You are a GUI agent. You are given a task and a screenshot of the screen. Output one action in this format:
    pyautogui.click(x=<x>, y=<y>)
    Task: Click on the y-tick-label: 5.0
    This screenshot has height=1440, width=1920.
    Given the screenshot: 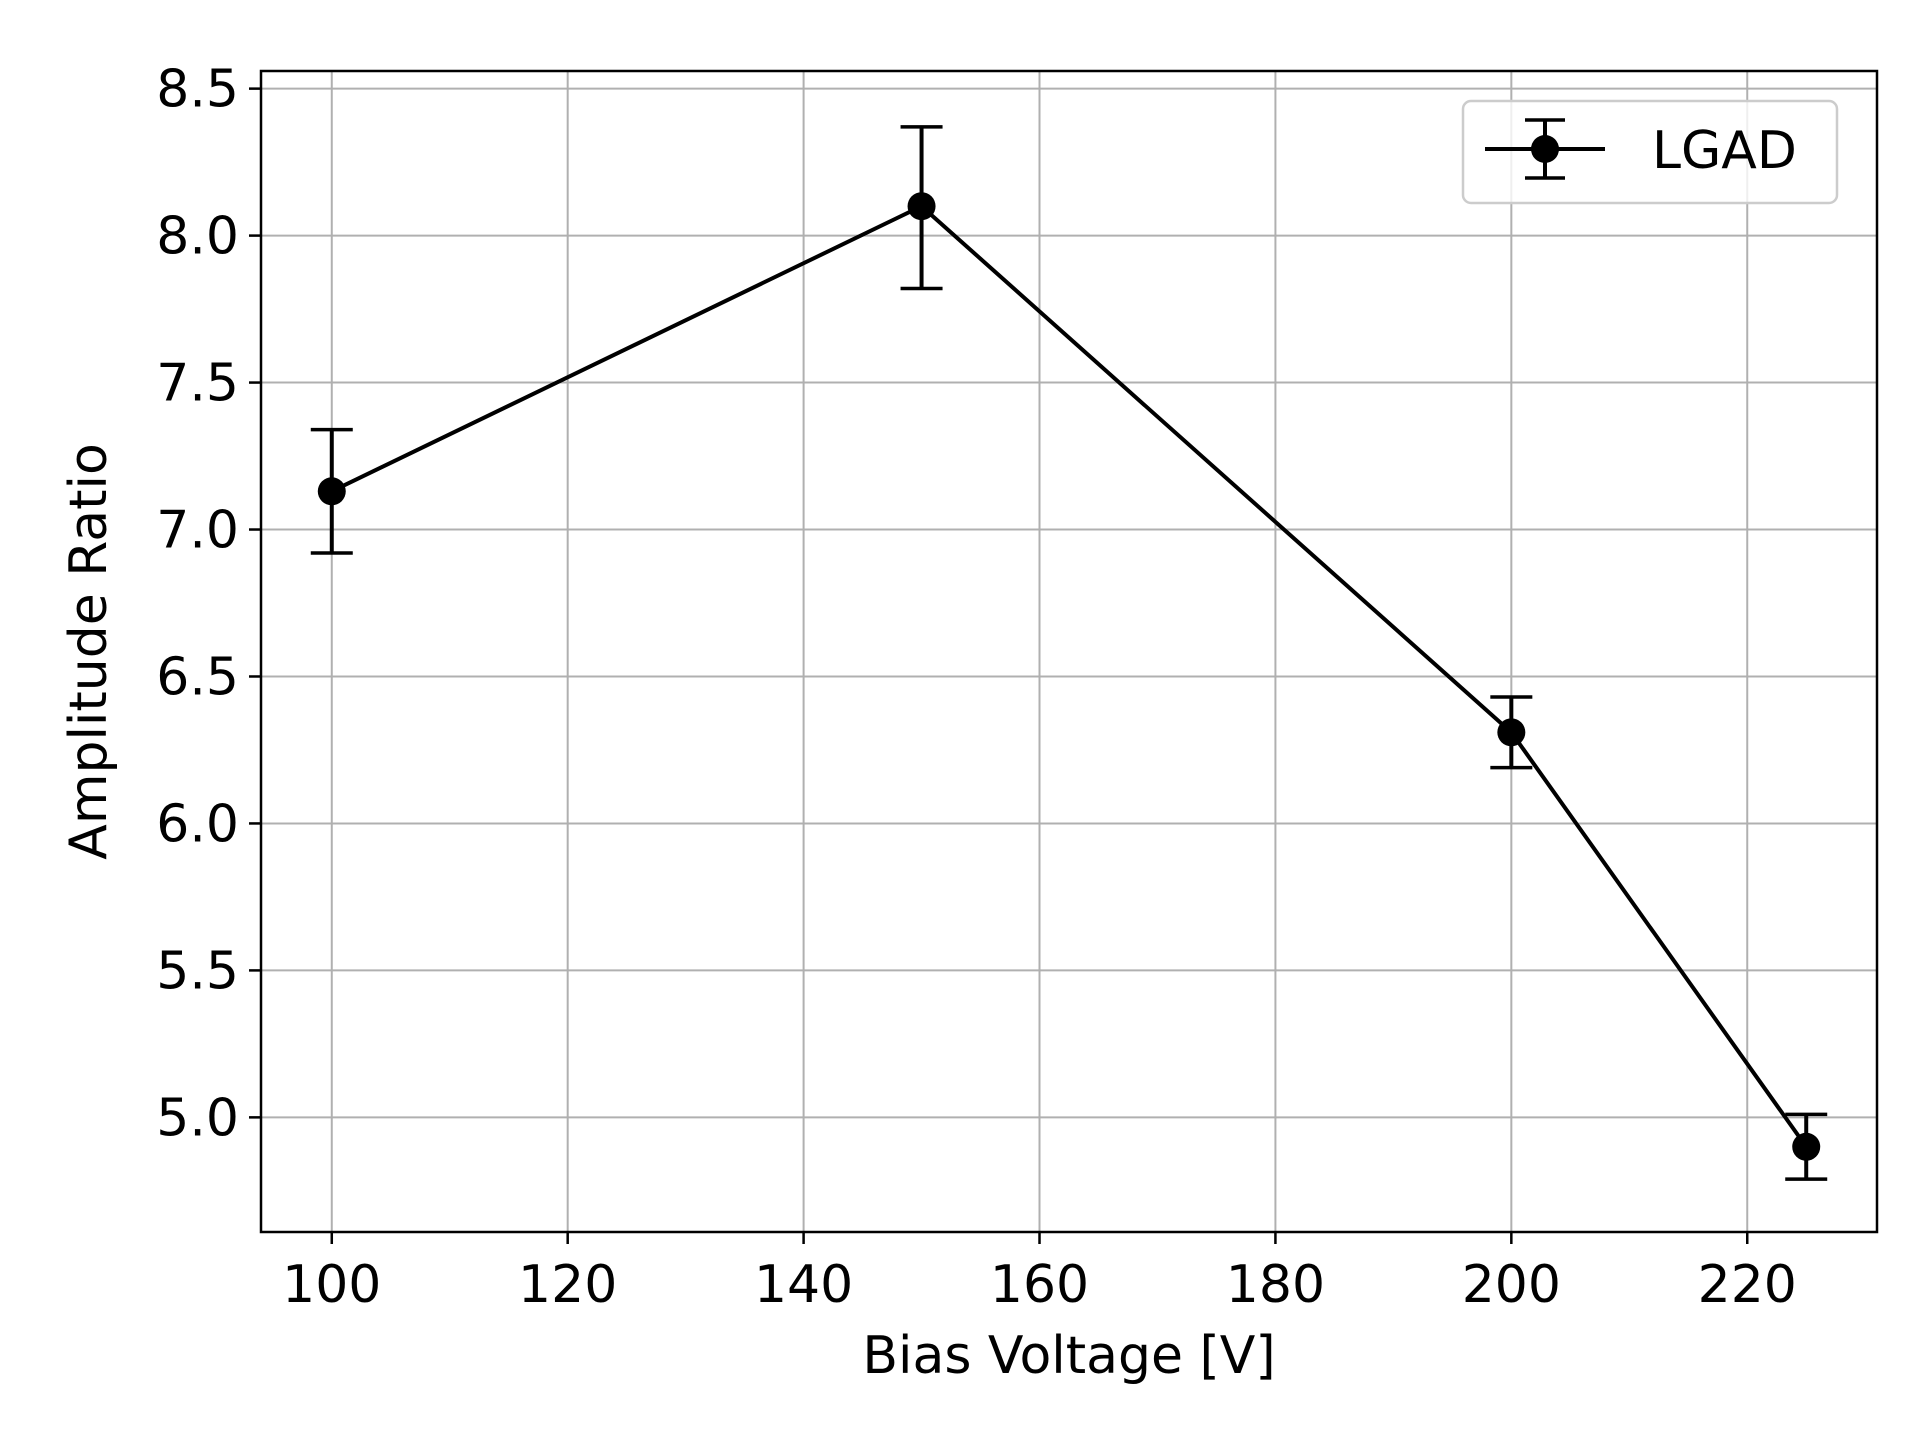 What is the action you would take?
    pyautogui.click(x=197, y=1118)
    